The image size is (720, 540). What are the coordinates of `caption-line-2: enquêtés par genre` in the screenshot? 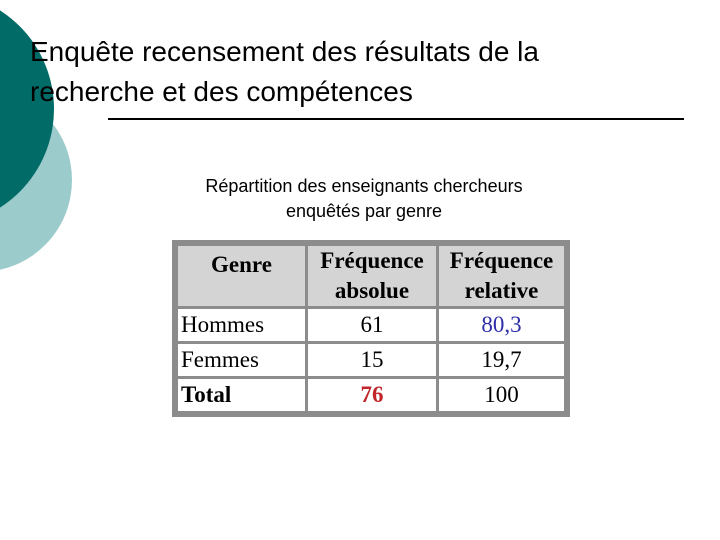 It's located at (364, 211).